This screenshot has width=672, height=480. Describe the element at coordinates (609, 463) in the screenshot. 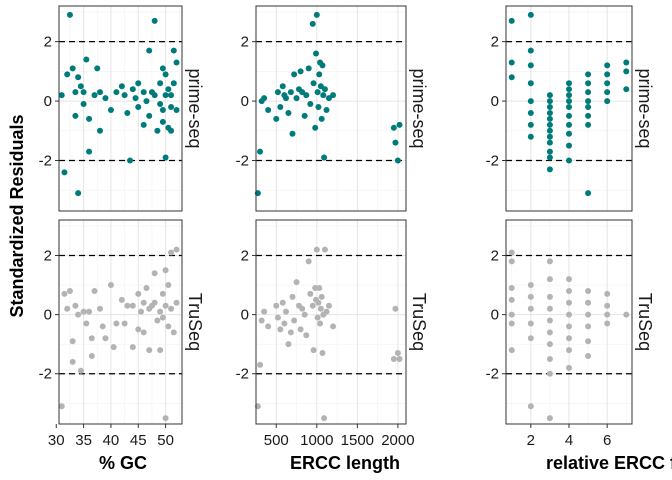

I see `x-axis-title: relative ERCC frequency in mix` at that location.